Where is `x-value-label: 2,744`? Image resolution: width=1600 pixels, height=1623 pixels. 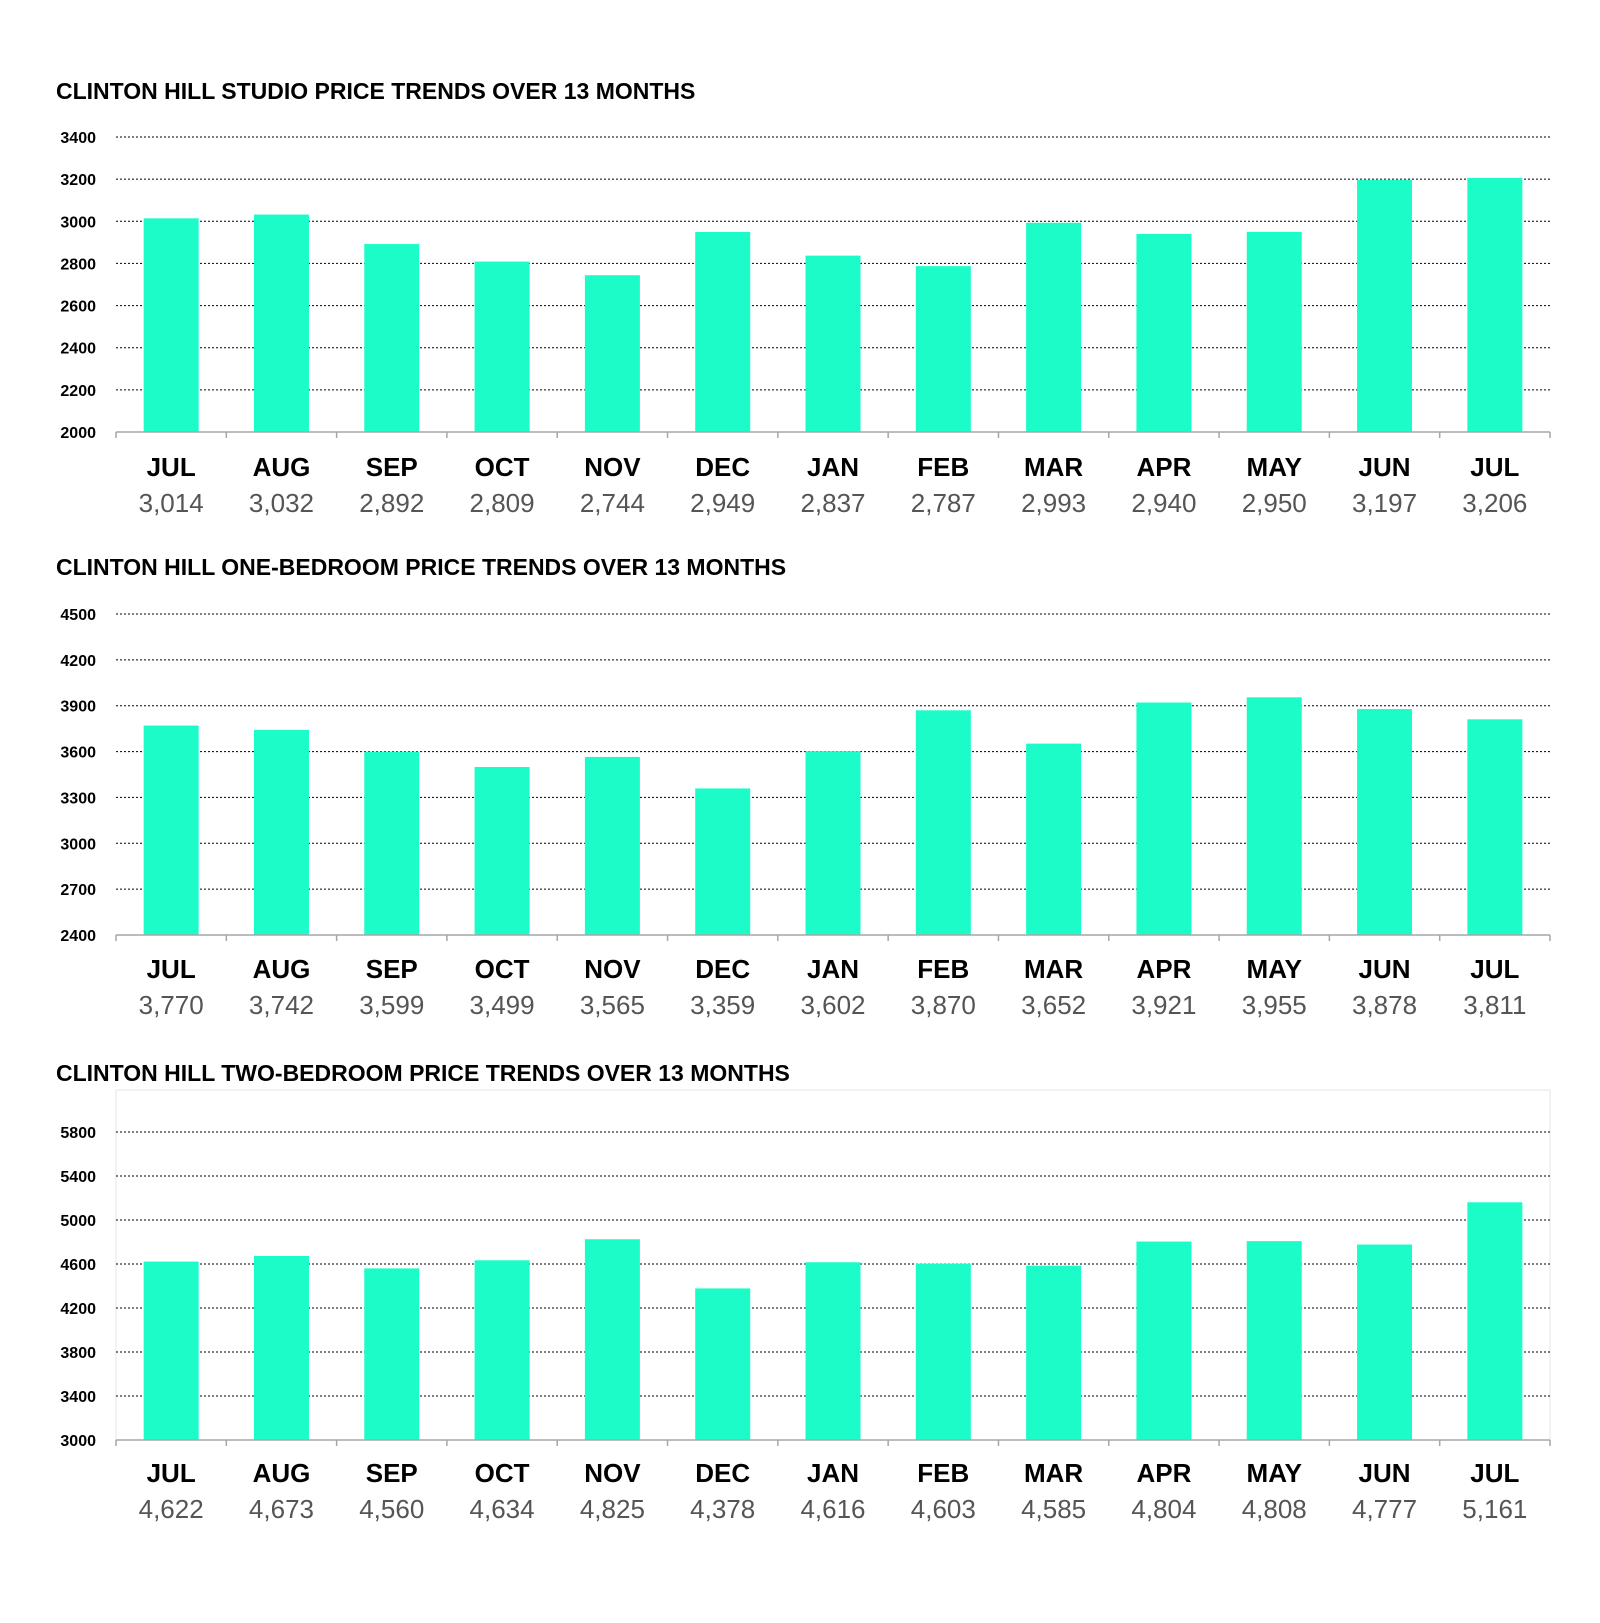 x-value-label: 2,744 is located at coordinates (612, 503).